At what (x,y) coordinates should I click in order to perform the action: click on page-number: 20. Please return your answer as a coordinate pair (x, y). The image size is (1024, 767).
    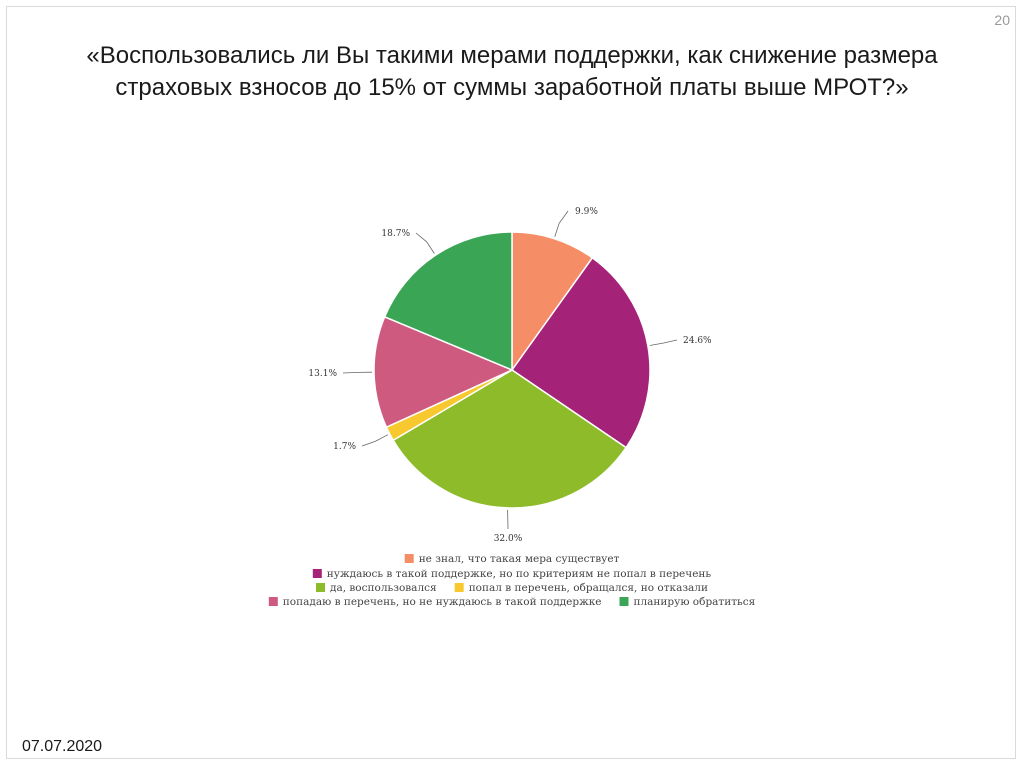
    Looking at the image, I should click on (1002, 20).